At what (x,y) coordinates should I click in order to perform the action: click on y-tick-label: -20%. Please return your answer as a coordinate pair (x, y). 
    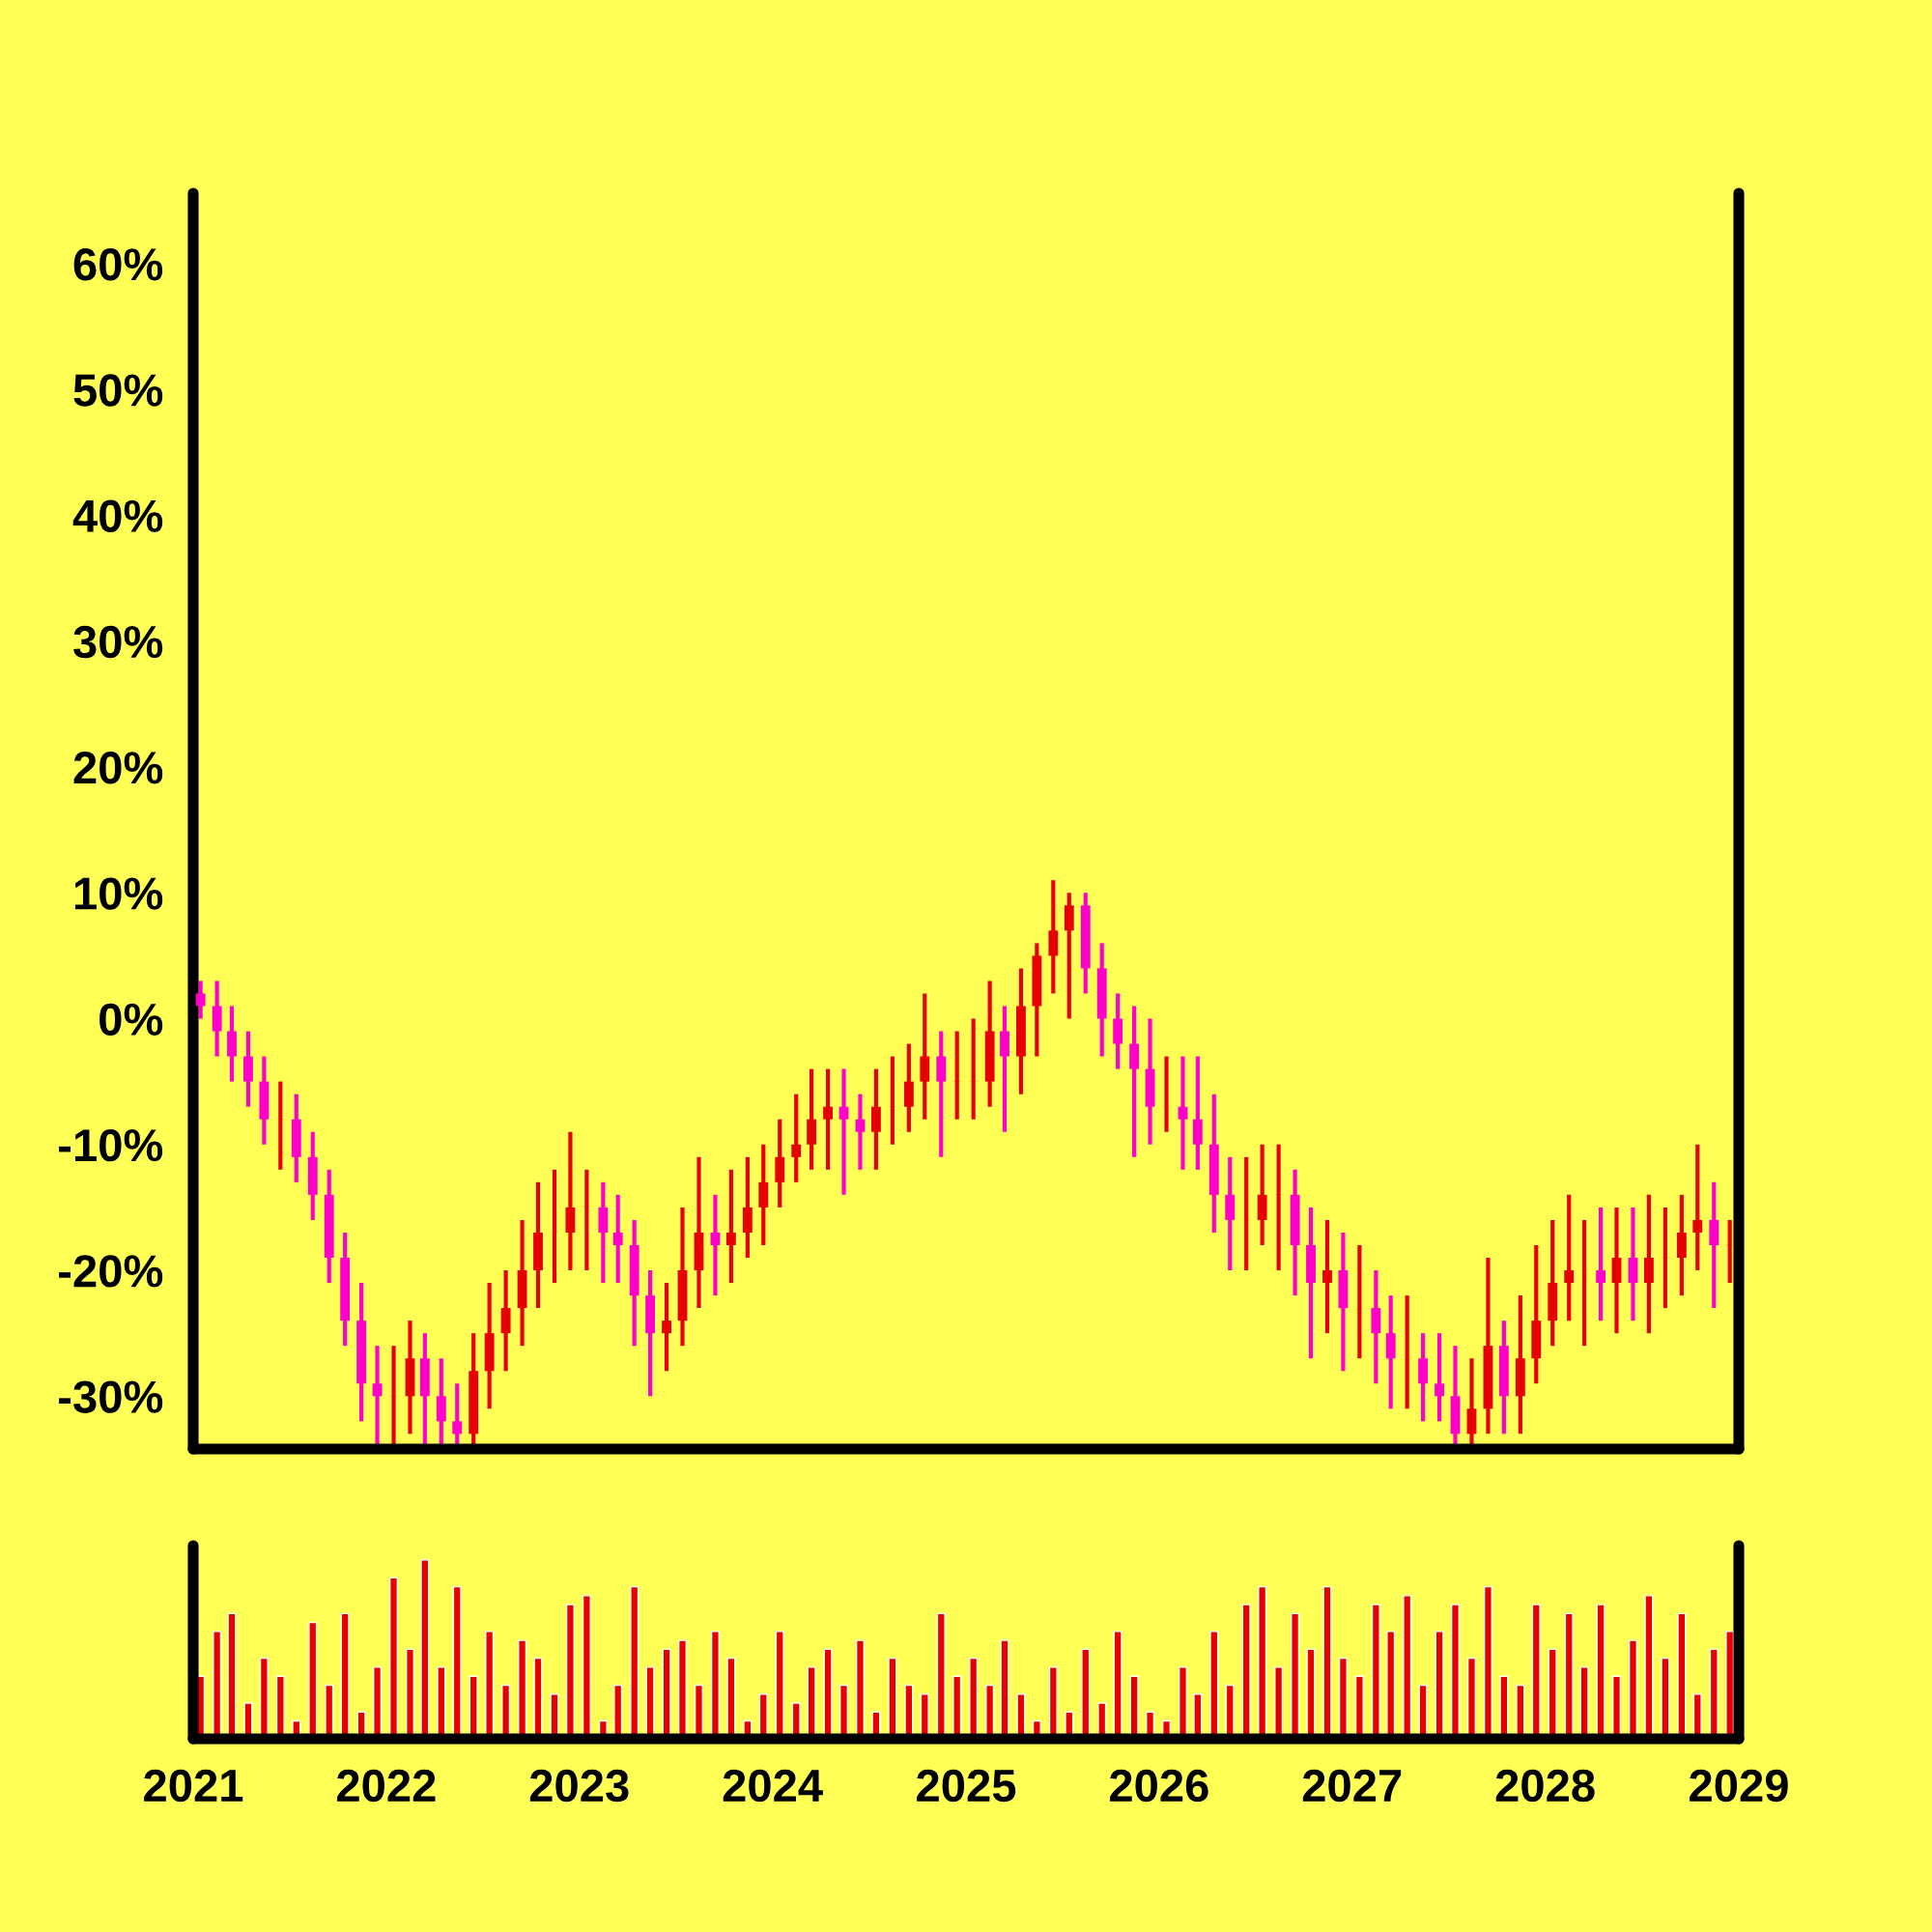
    Looking at the image, I should click on (111, 1271).